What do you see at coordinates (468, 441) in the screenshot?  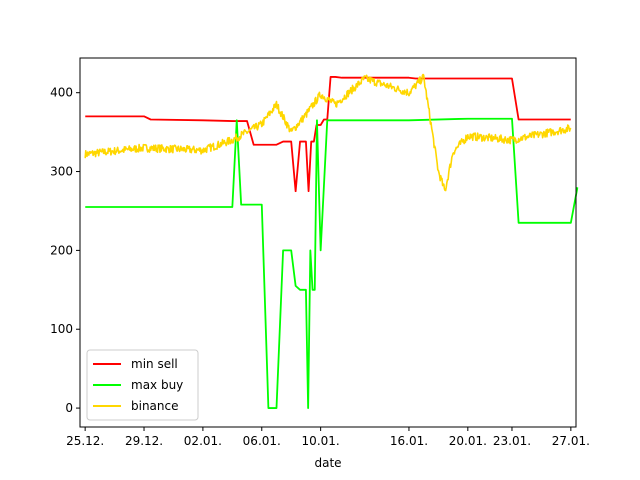 I see `x-tick-label: 20.01.` at bounding box center [468, 441].